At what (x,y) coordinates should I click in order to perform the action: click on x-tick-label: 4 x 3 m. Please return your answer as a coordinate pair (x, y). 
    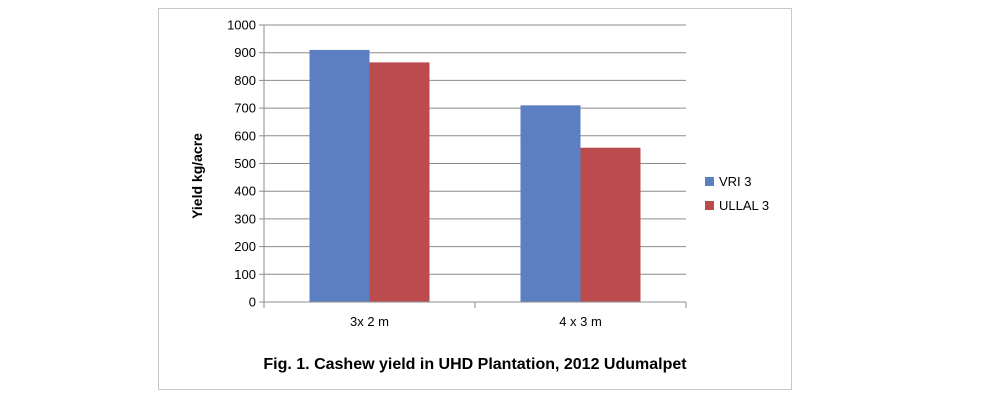
    Looking at the image, I should click on (580, 321).